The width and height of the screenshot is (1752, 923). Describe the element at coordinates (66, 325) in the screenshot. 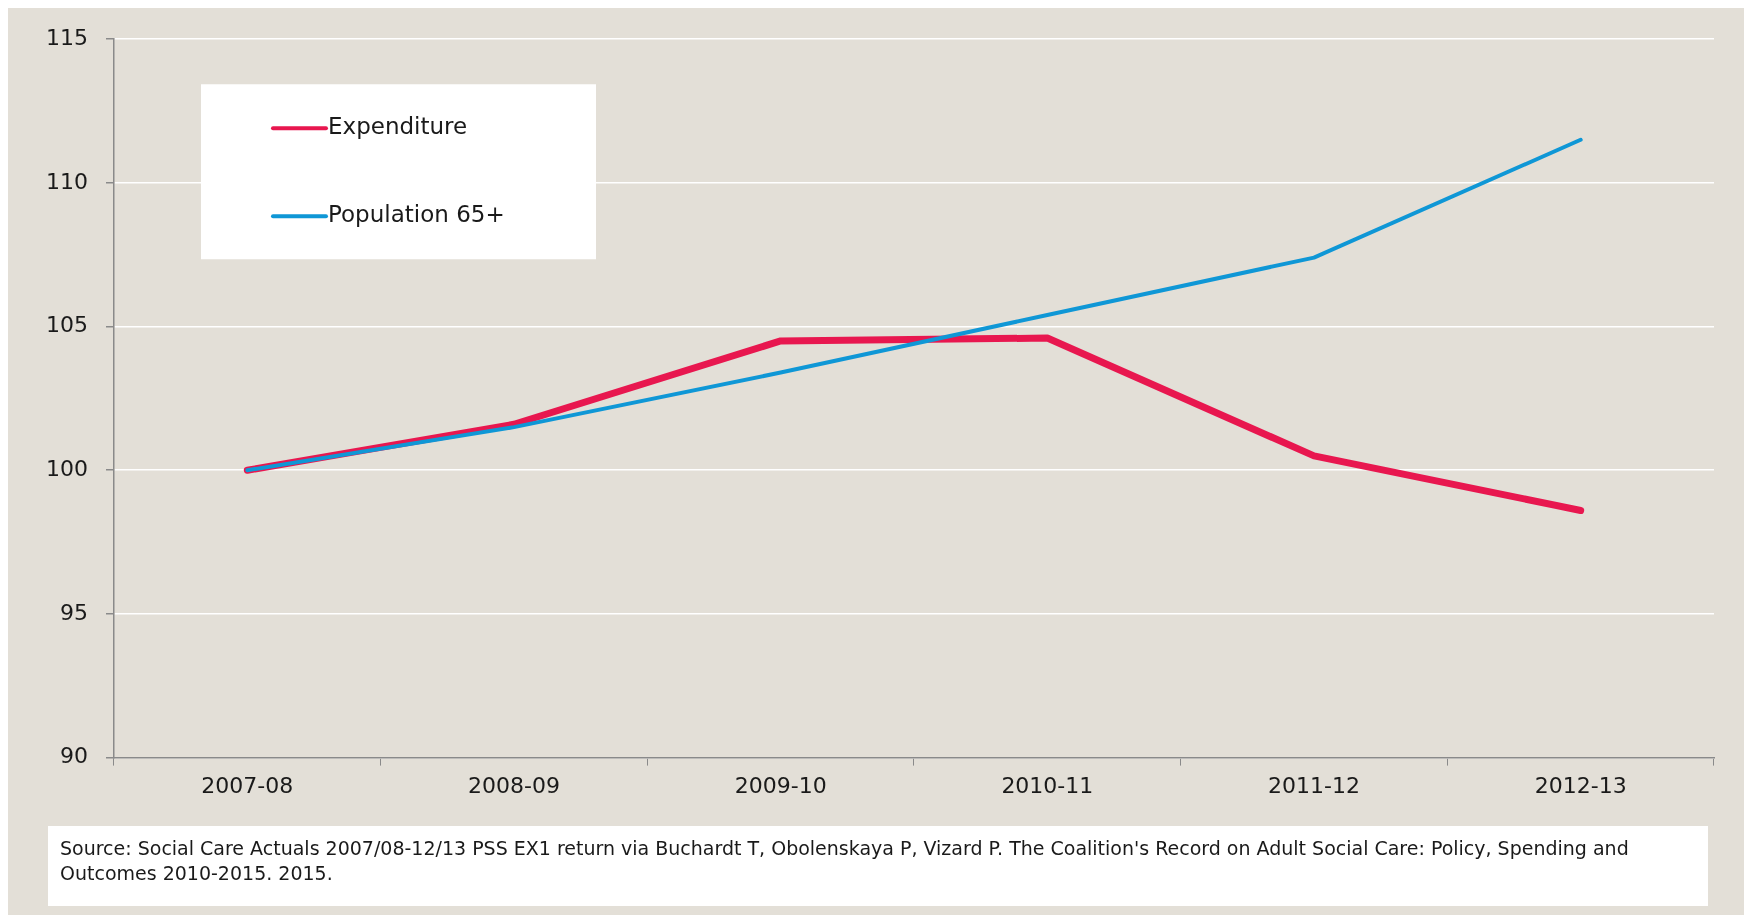

I see `y-tick-label: 105` at that location.